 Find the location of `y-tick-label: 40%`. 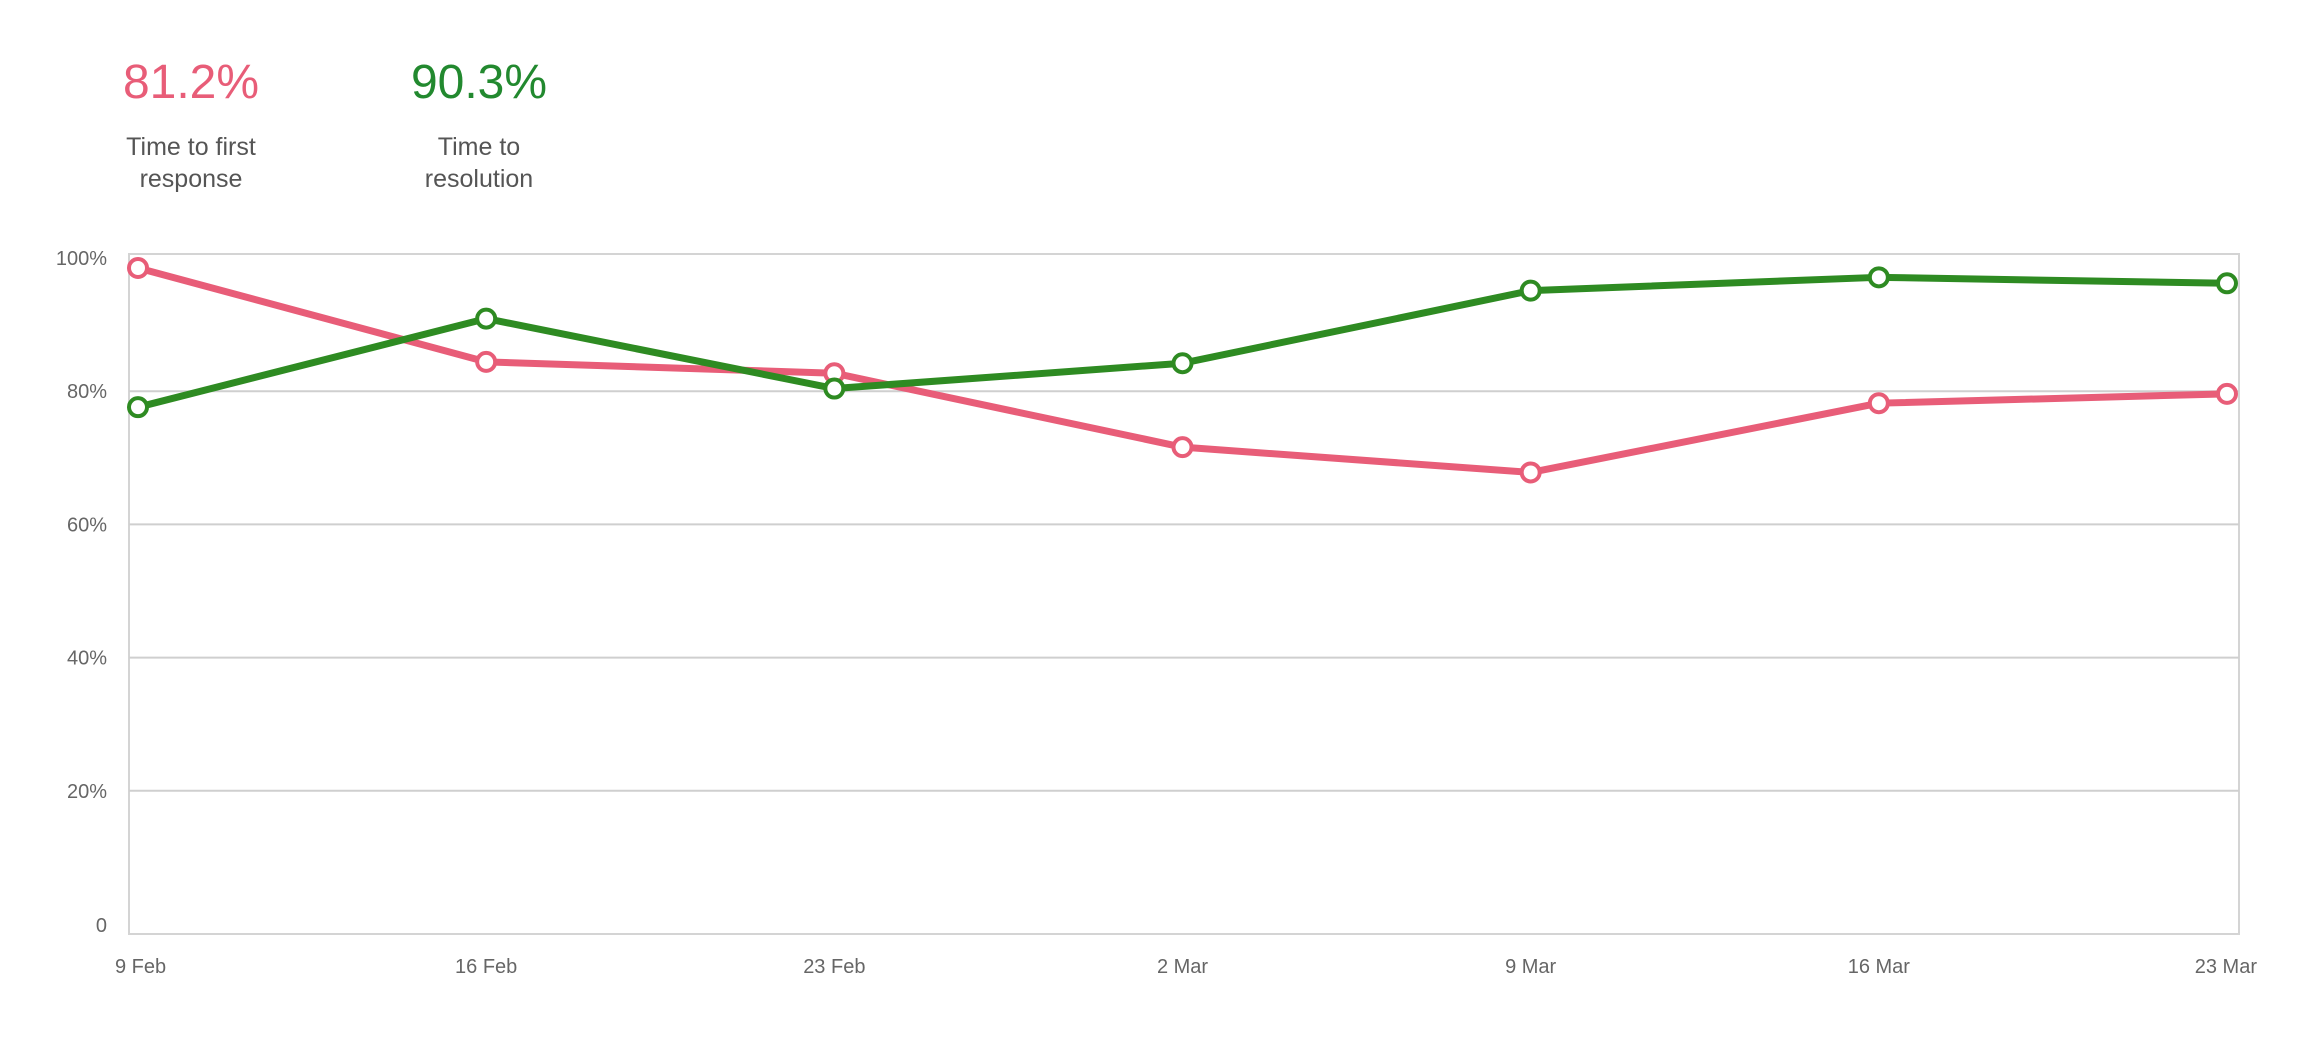

y-tick-label: 40% is located at coordinates (87, 659).